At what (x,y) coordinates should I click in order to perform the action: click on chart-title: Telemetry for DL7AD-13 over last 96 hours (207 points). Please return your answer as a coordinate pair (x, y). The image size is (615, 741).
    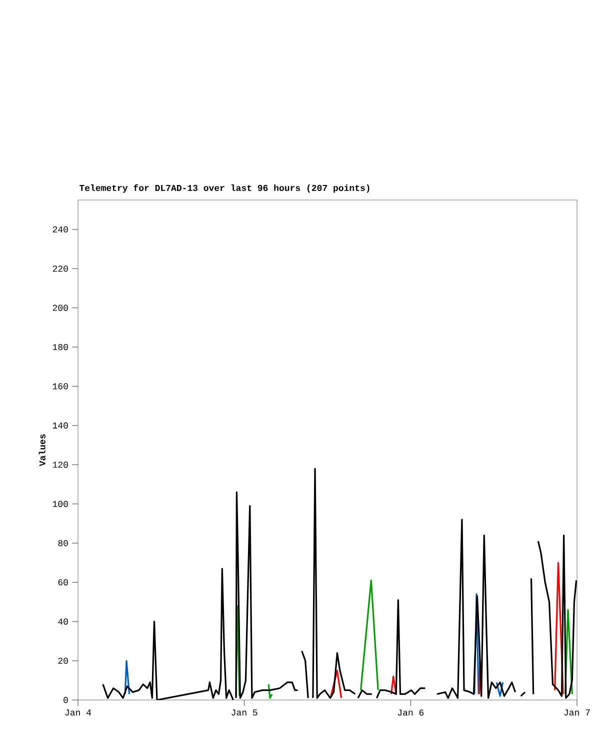
    Looking at the image, I should click on (224, 188).